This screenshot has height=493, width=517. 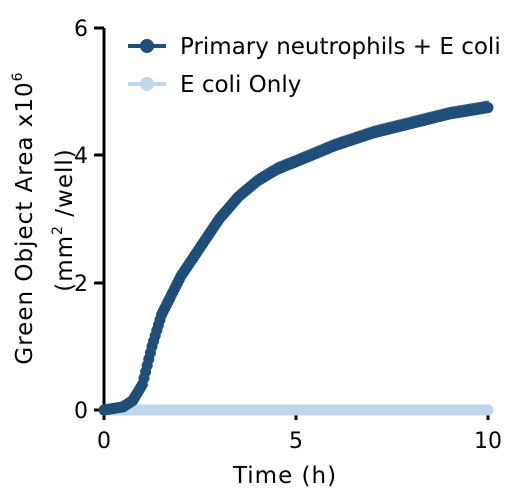 I want to click on y-axis-title-exp: 6, so click(x=18, y=76).